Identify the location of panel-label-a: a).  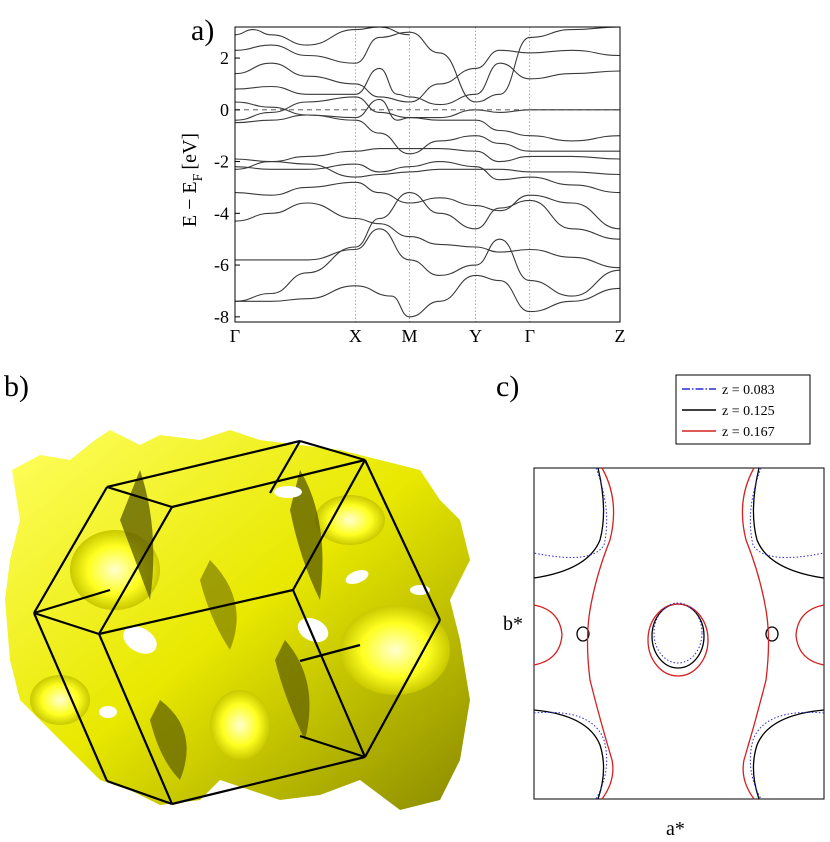
(203, 30).